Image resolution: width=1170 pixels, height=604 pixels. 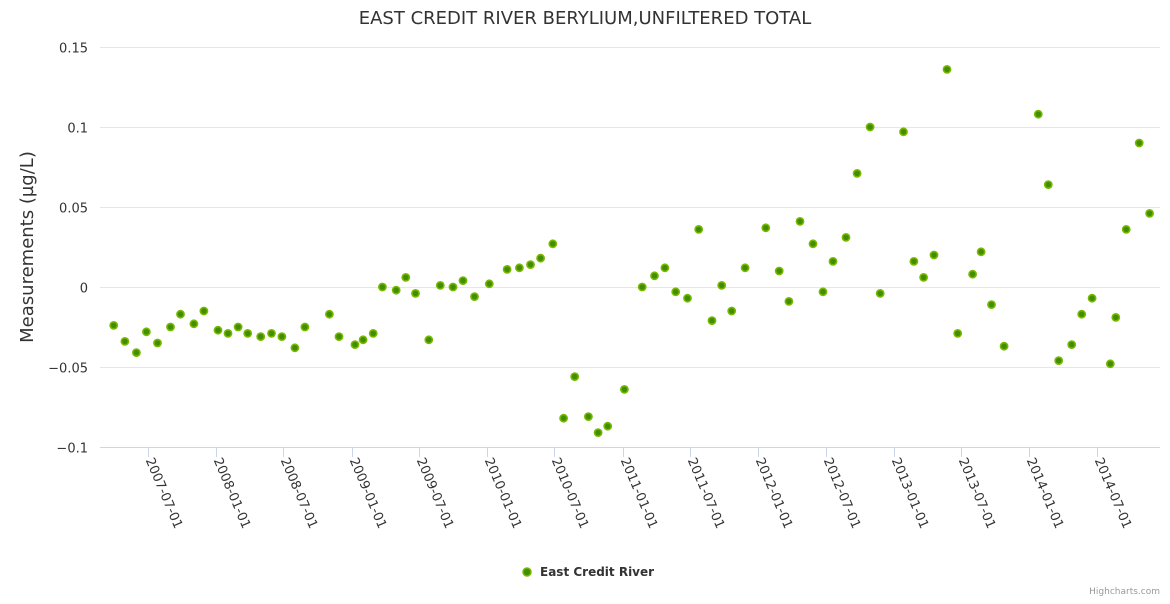 I want to click on x-tick-label: 2010-07-01, so click(x=569, y=493).